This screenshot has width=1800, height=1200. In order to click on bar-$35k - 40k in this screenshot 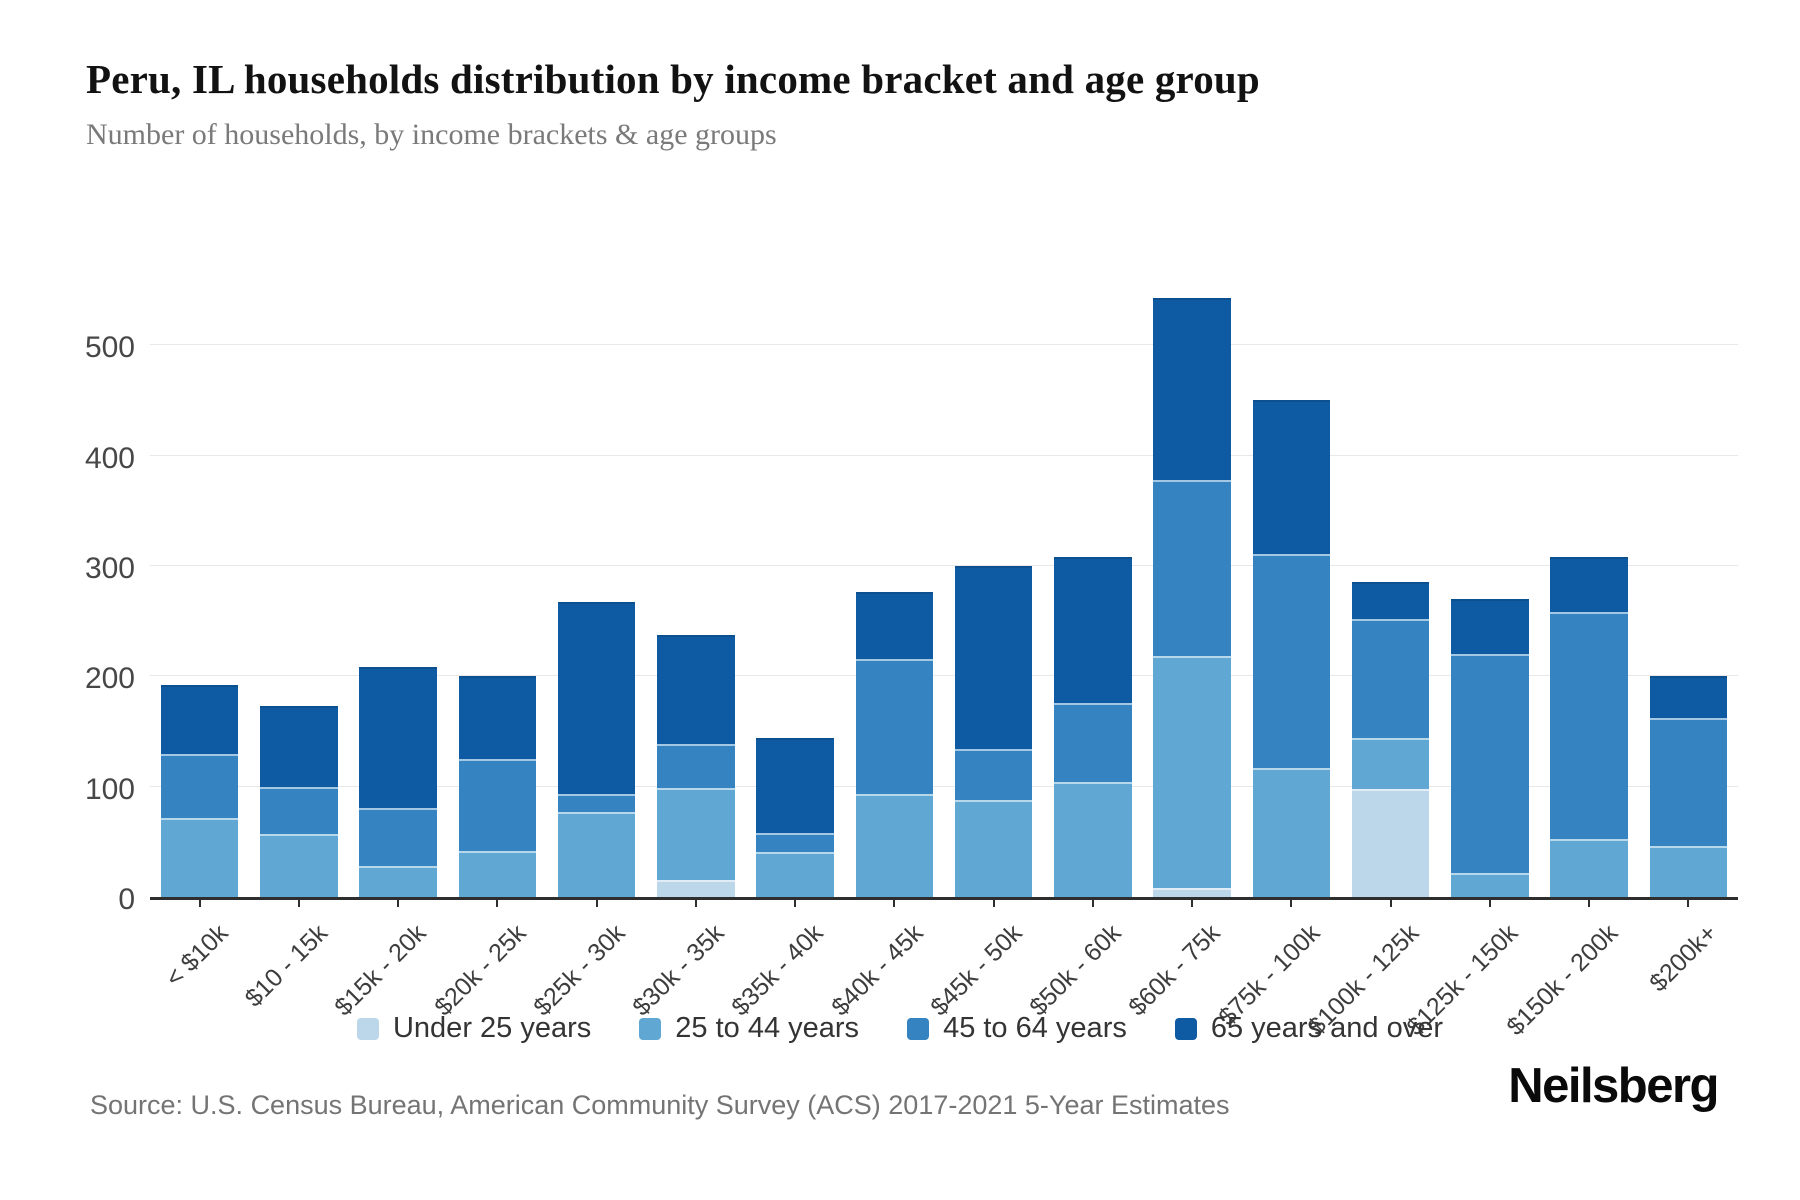, I will do `click(795, 817)`.